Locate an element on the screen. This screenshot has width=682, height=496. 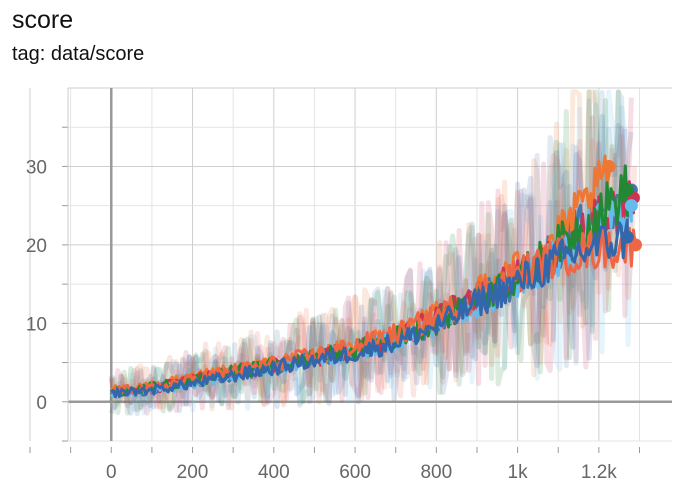
y-tick-label: 30 is located at coordinates (36, 167).